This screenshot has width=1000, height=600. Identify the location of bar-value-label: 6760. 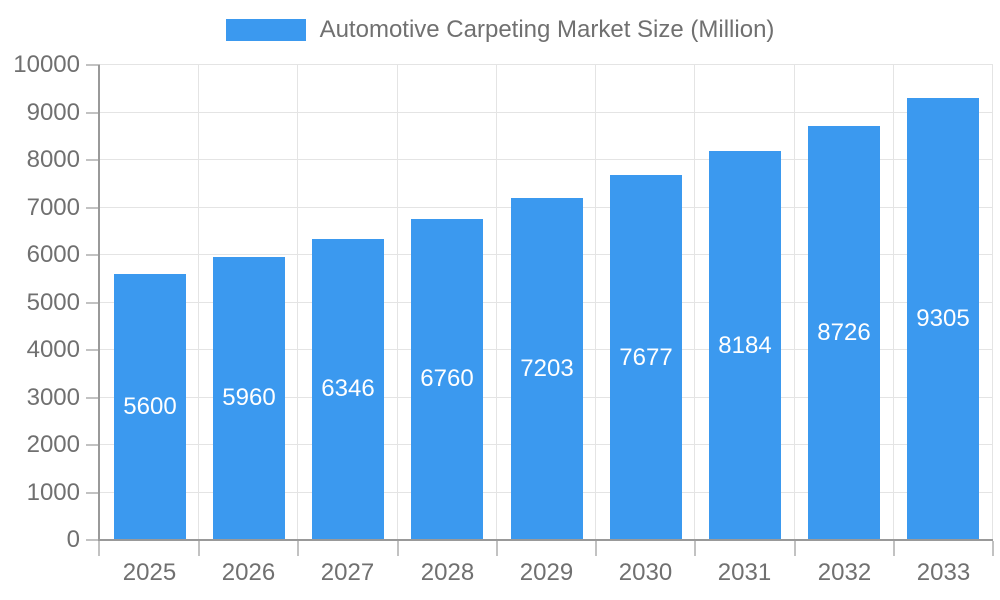
(447, 378).